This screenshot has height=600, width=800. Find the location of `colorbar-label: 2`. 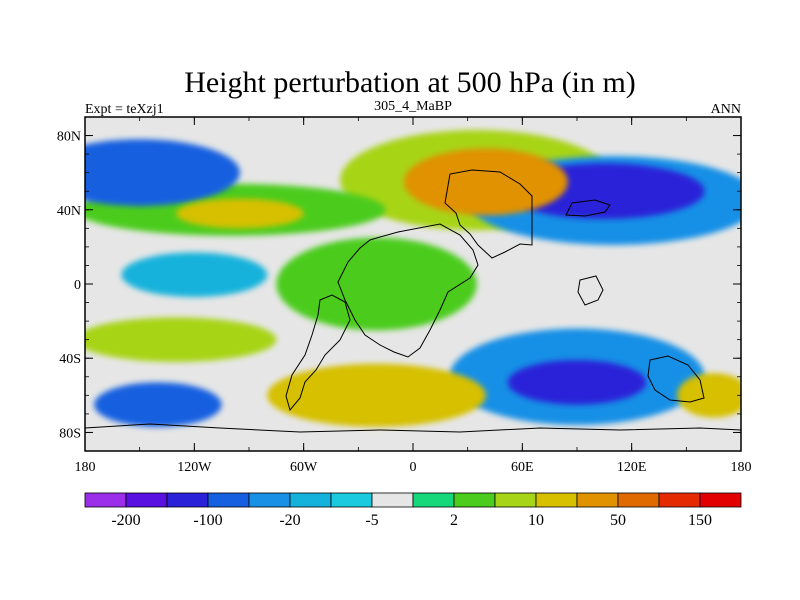

colorbar-label: 2 is located at coordinates (454, 520).